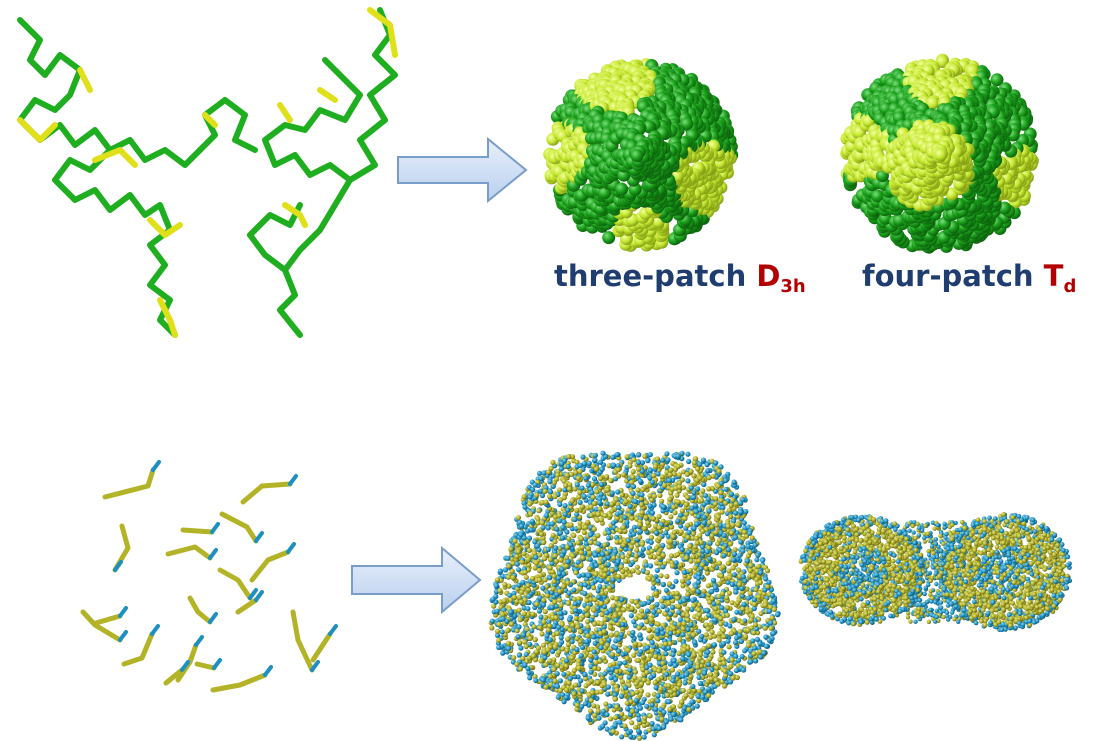 The image size is (1093, 741). Describe the element at coordinates (1070, 286) in the screenshot. I see `four-patch-subscript: d` at that location.